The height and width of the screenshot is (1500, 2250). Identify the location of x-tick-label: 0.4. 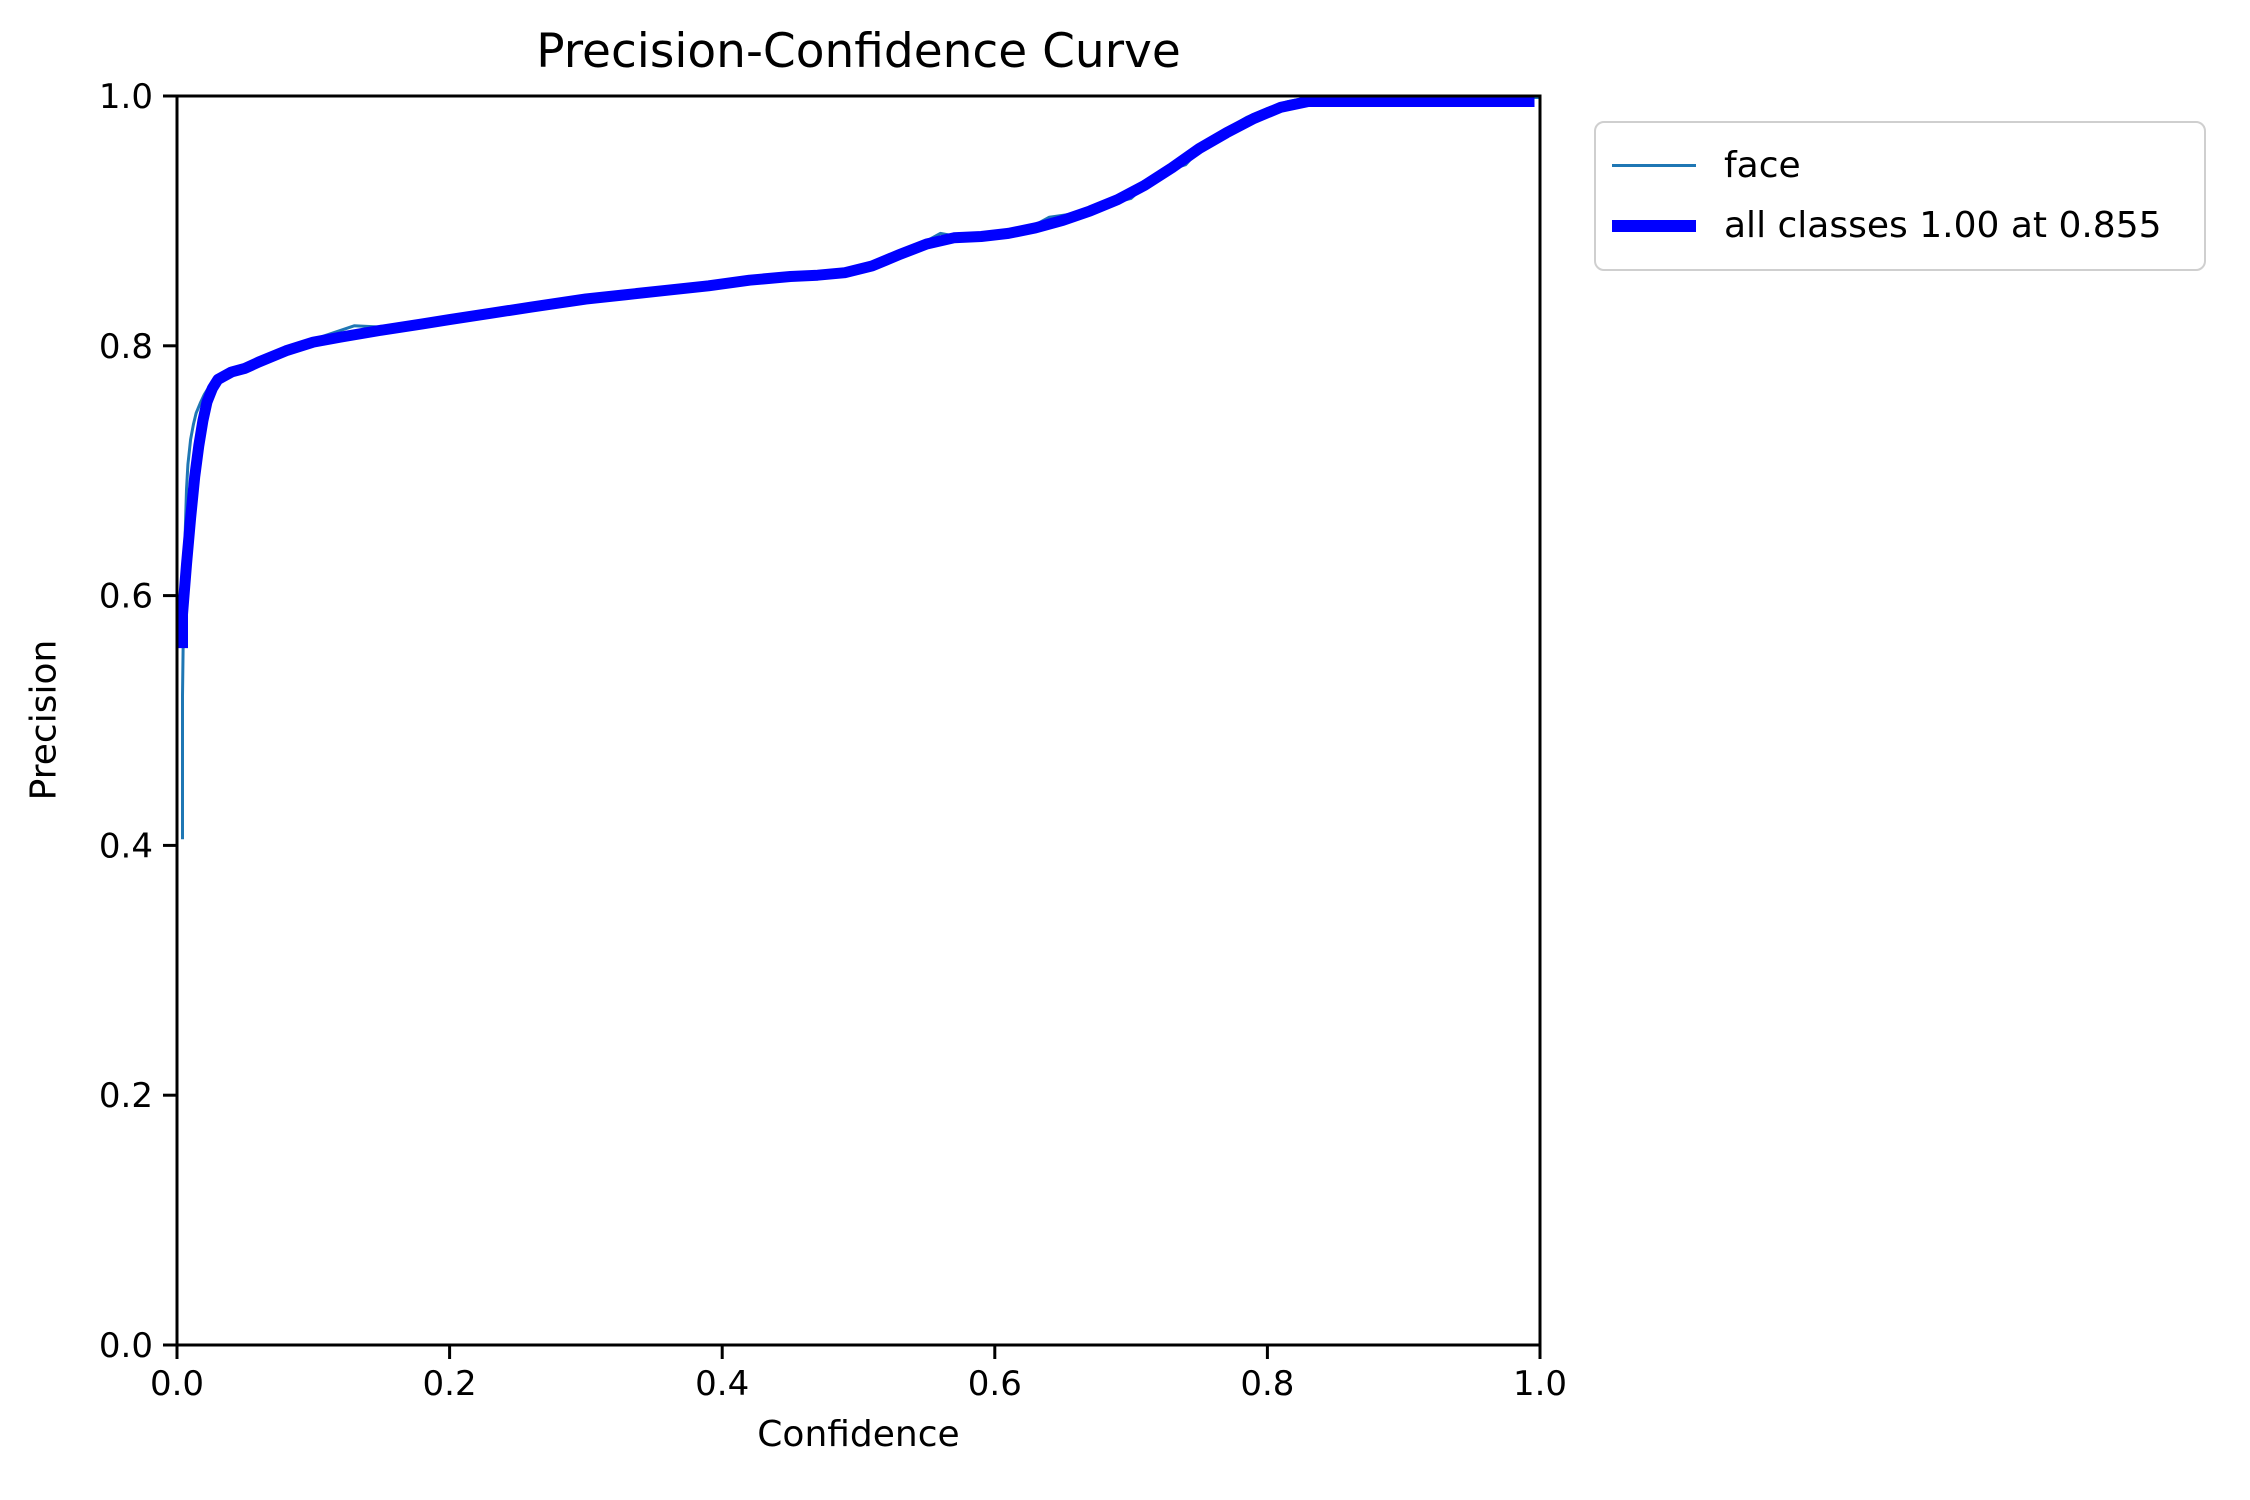
(722, 1384).